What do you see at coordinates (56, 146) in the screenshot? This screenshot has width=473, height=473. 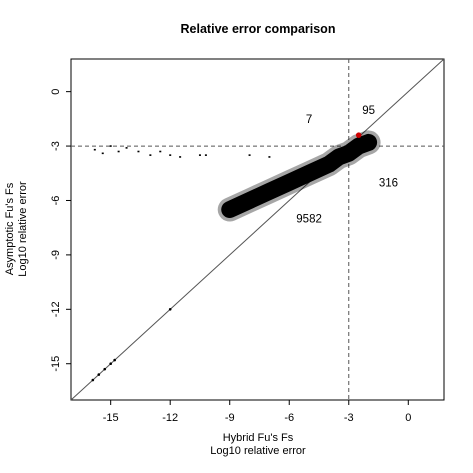 I see `y-tick-label: -3` at bounding box center [56, 146].